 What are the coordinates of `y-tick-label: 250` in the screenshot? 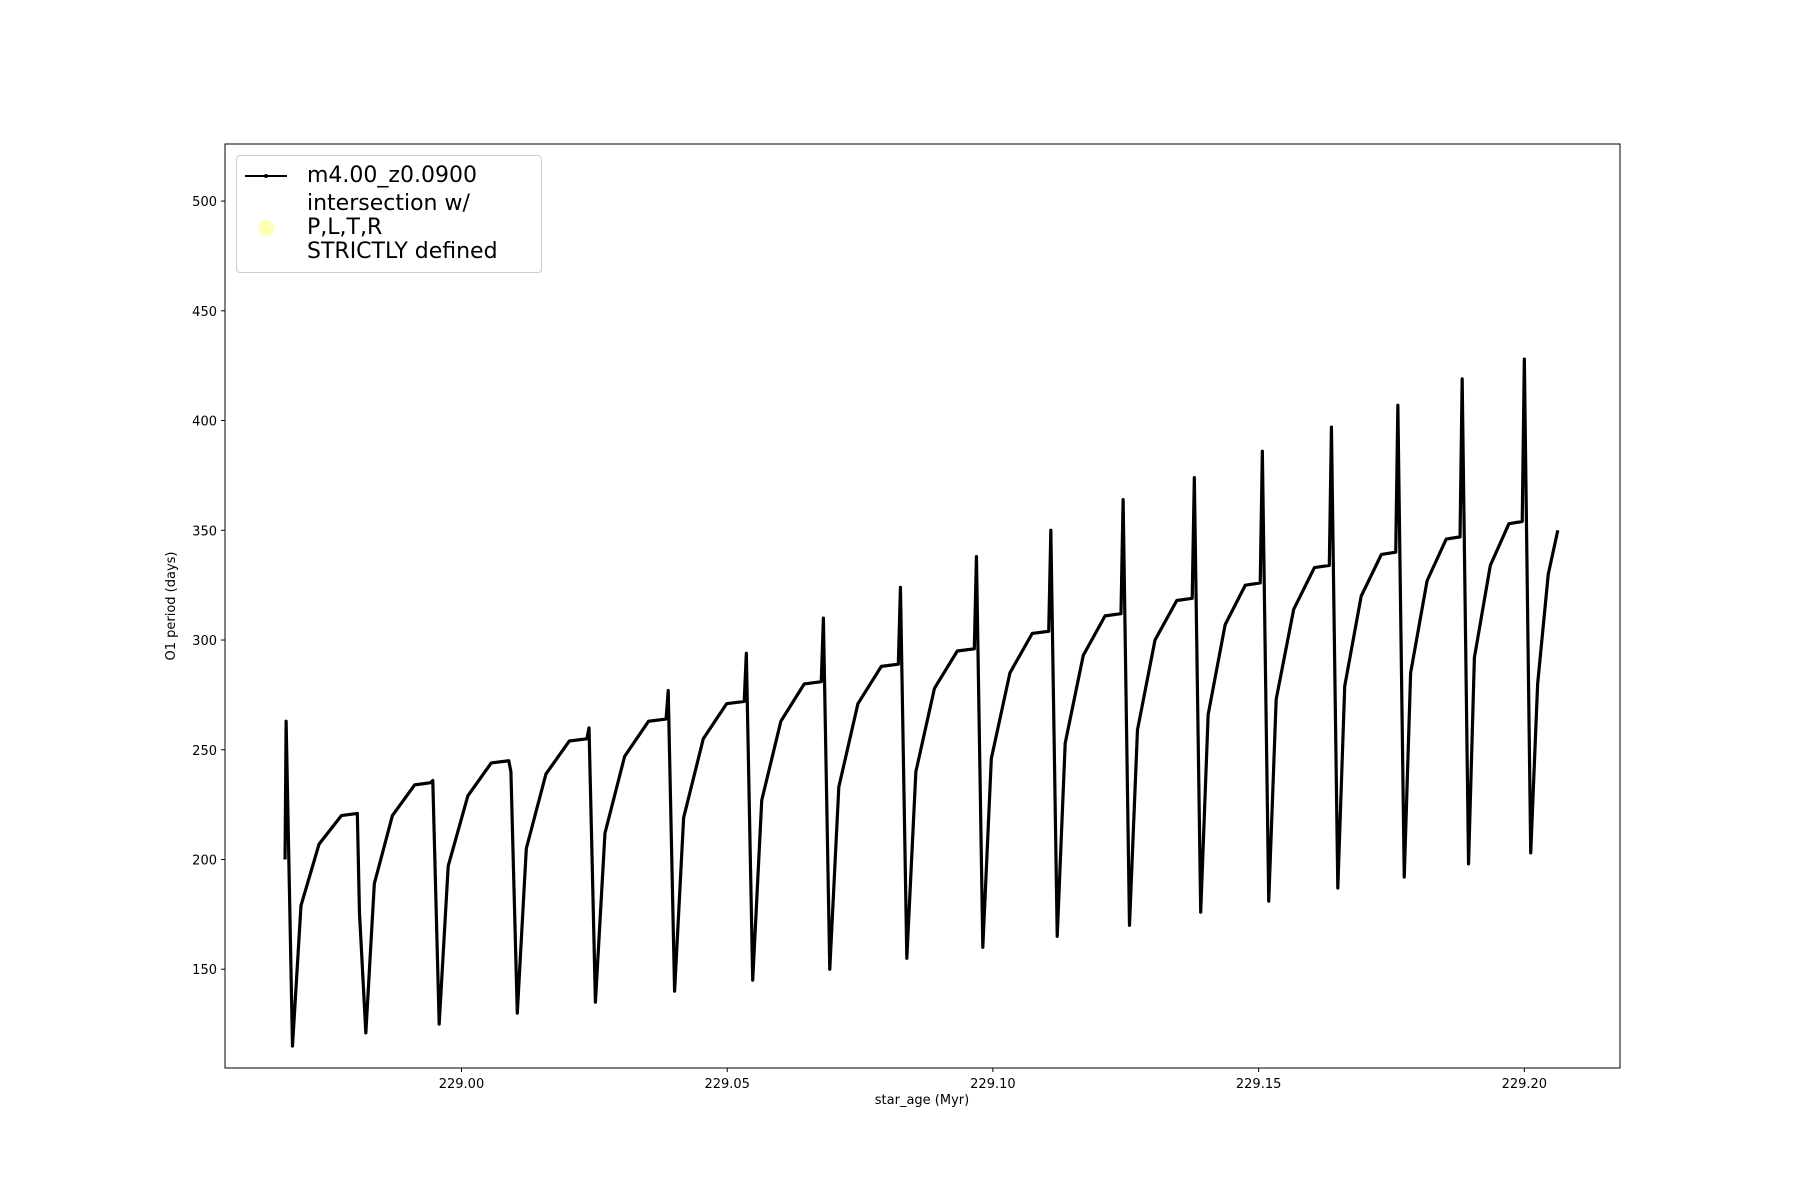 It's located at (204, 751).